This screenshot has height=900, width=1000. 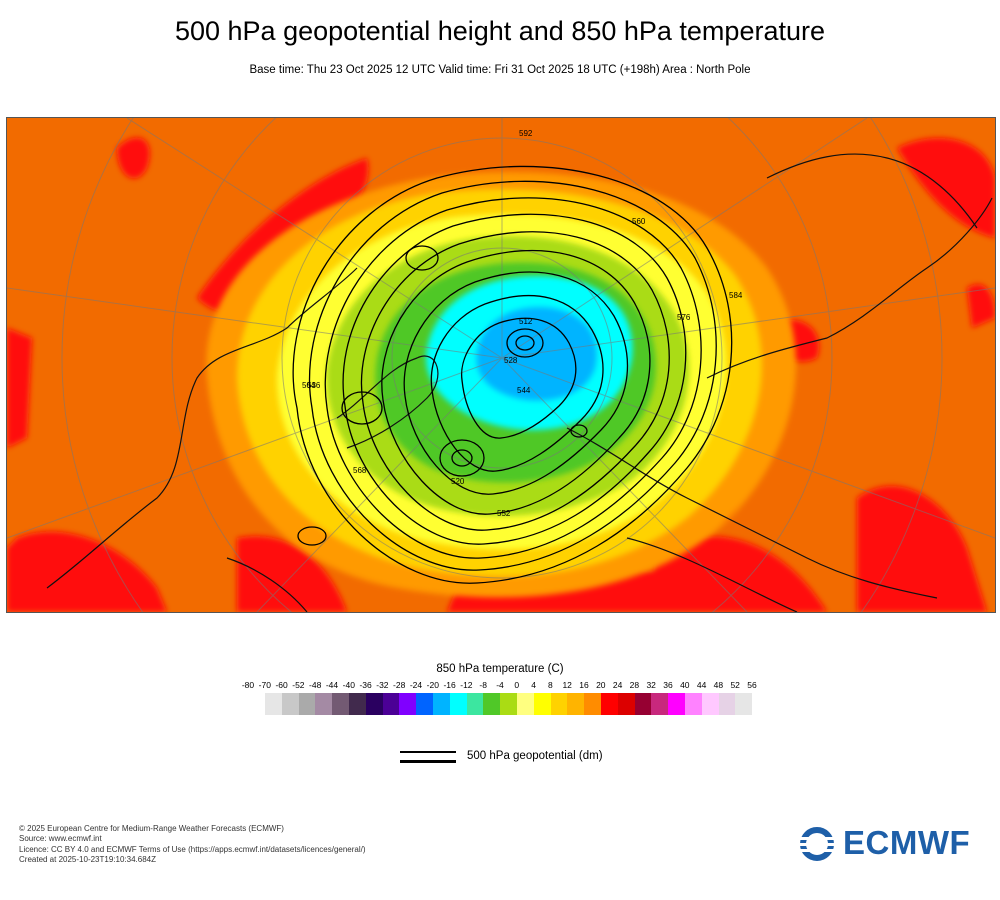 I want to click on contour-label: 592, so click(x=526, y=133).